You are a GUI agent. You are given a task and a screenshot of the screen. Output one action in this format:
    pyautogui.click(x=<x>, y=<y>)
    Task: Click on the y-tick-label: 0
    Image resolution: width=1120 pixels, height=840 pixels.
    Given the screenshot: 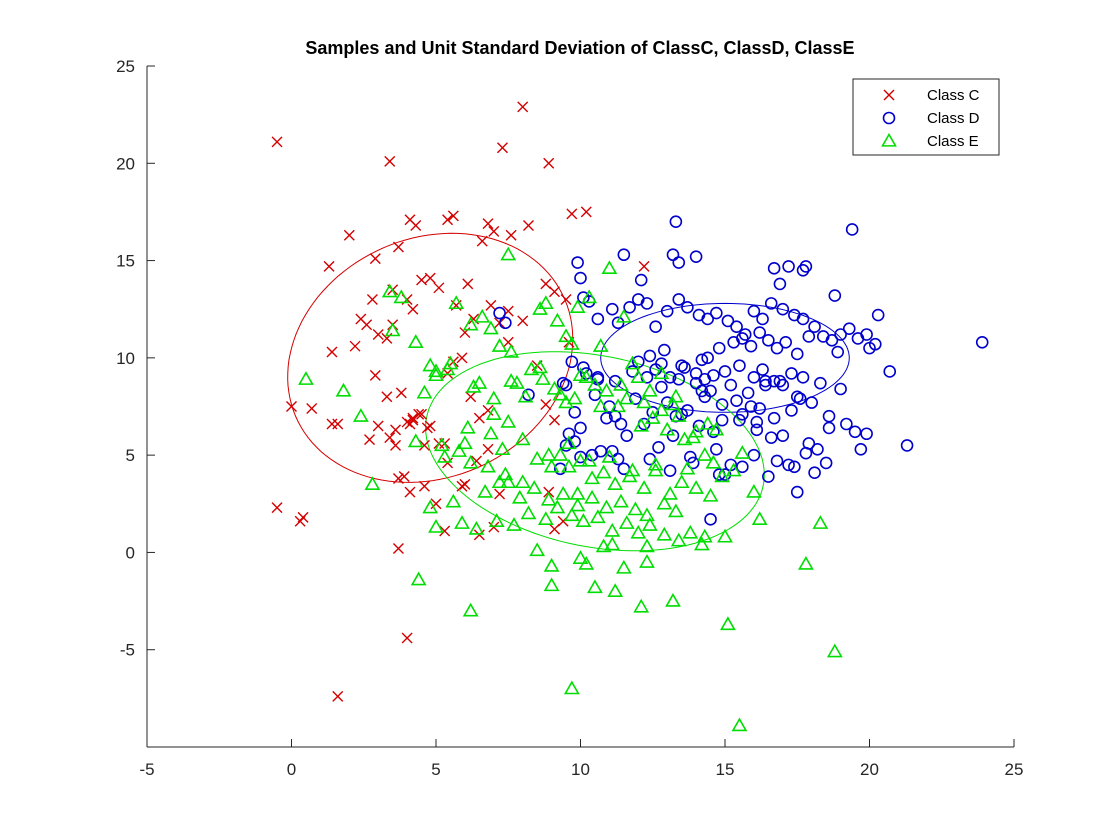 What is the action you would take?
    pyautogui.click(x=130, y=552)
    